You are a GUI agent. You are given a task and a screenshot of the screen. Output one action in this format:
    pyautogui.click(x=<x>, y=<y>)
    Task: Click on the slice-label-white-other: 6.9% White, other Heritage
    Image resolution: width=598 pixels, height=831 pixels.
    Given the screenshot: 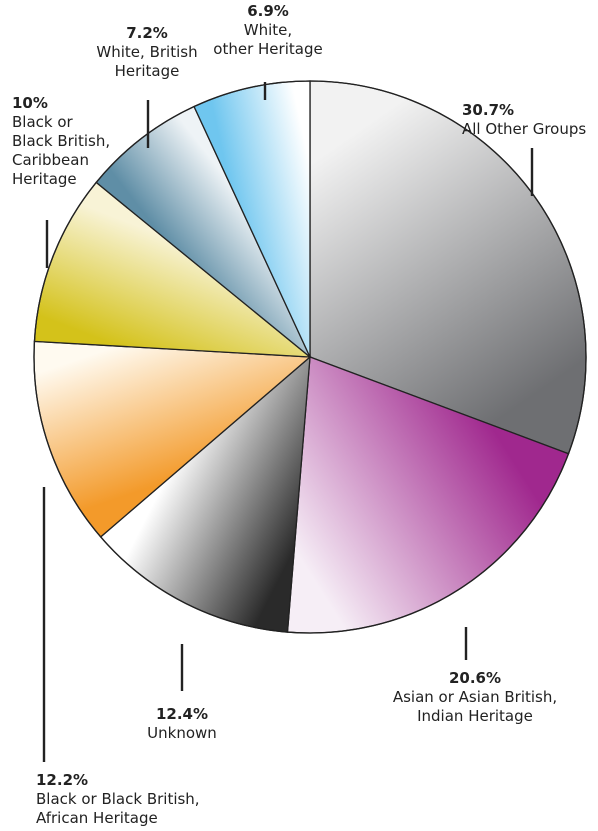 What is the action you would take?
    pyautogui.click(x=267, y=30)
    